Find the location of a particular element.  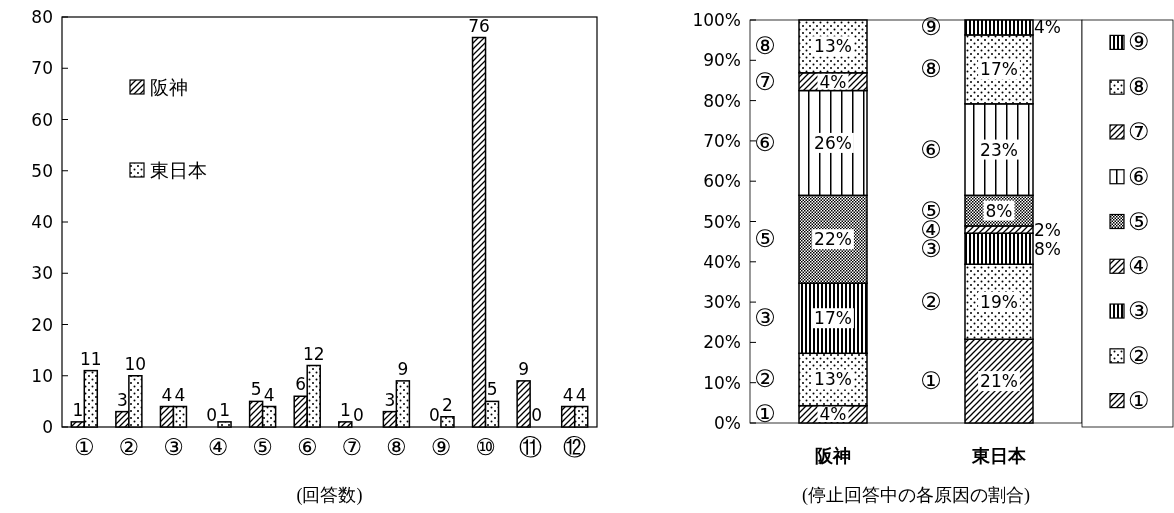

data-label: 12 is located at coordinates (313, 353).